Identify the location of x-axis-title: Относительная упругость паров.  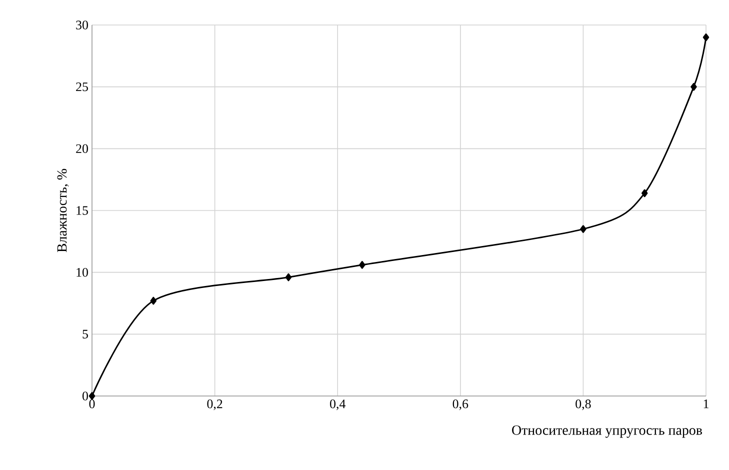
(607, 431).